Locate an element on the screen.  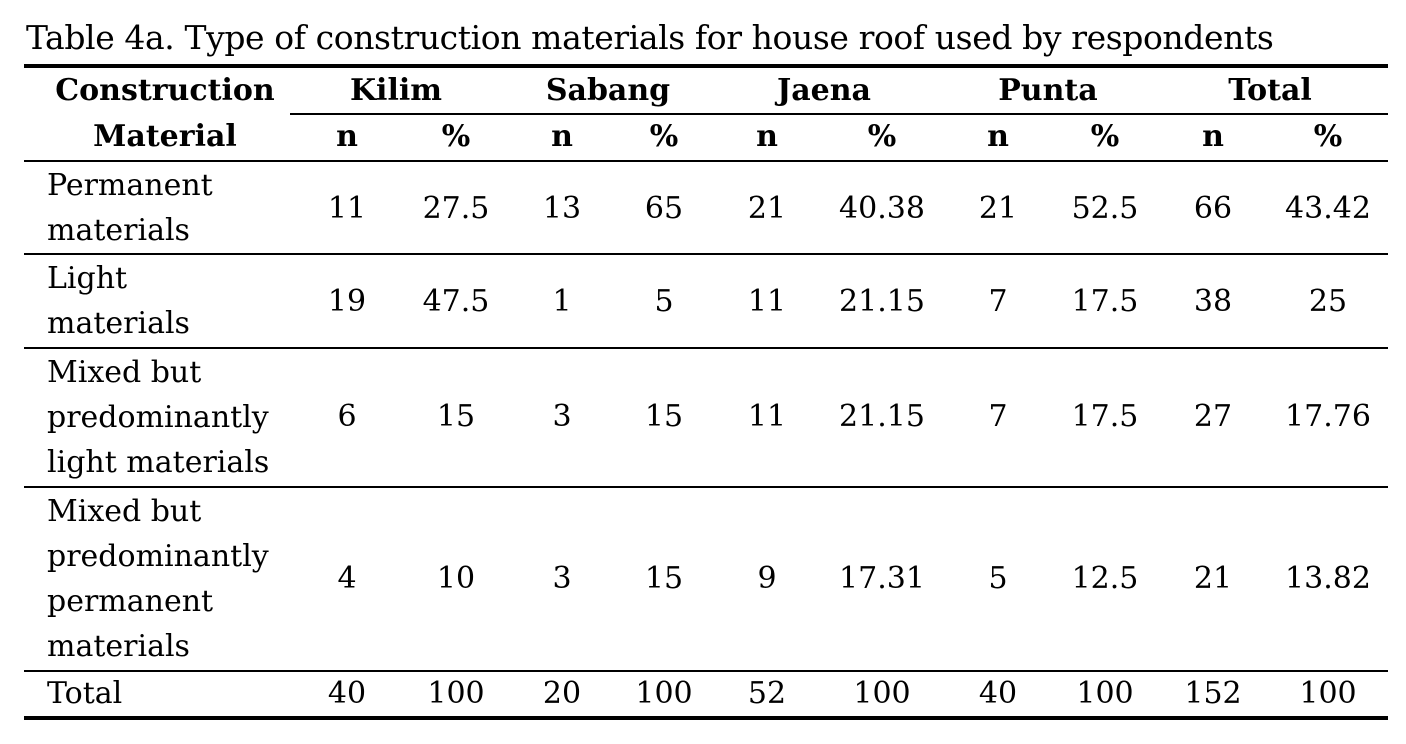
cell-value: 27 is located at coordinates (1213, 416).